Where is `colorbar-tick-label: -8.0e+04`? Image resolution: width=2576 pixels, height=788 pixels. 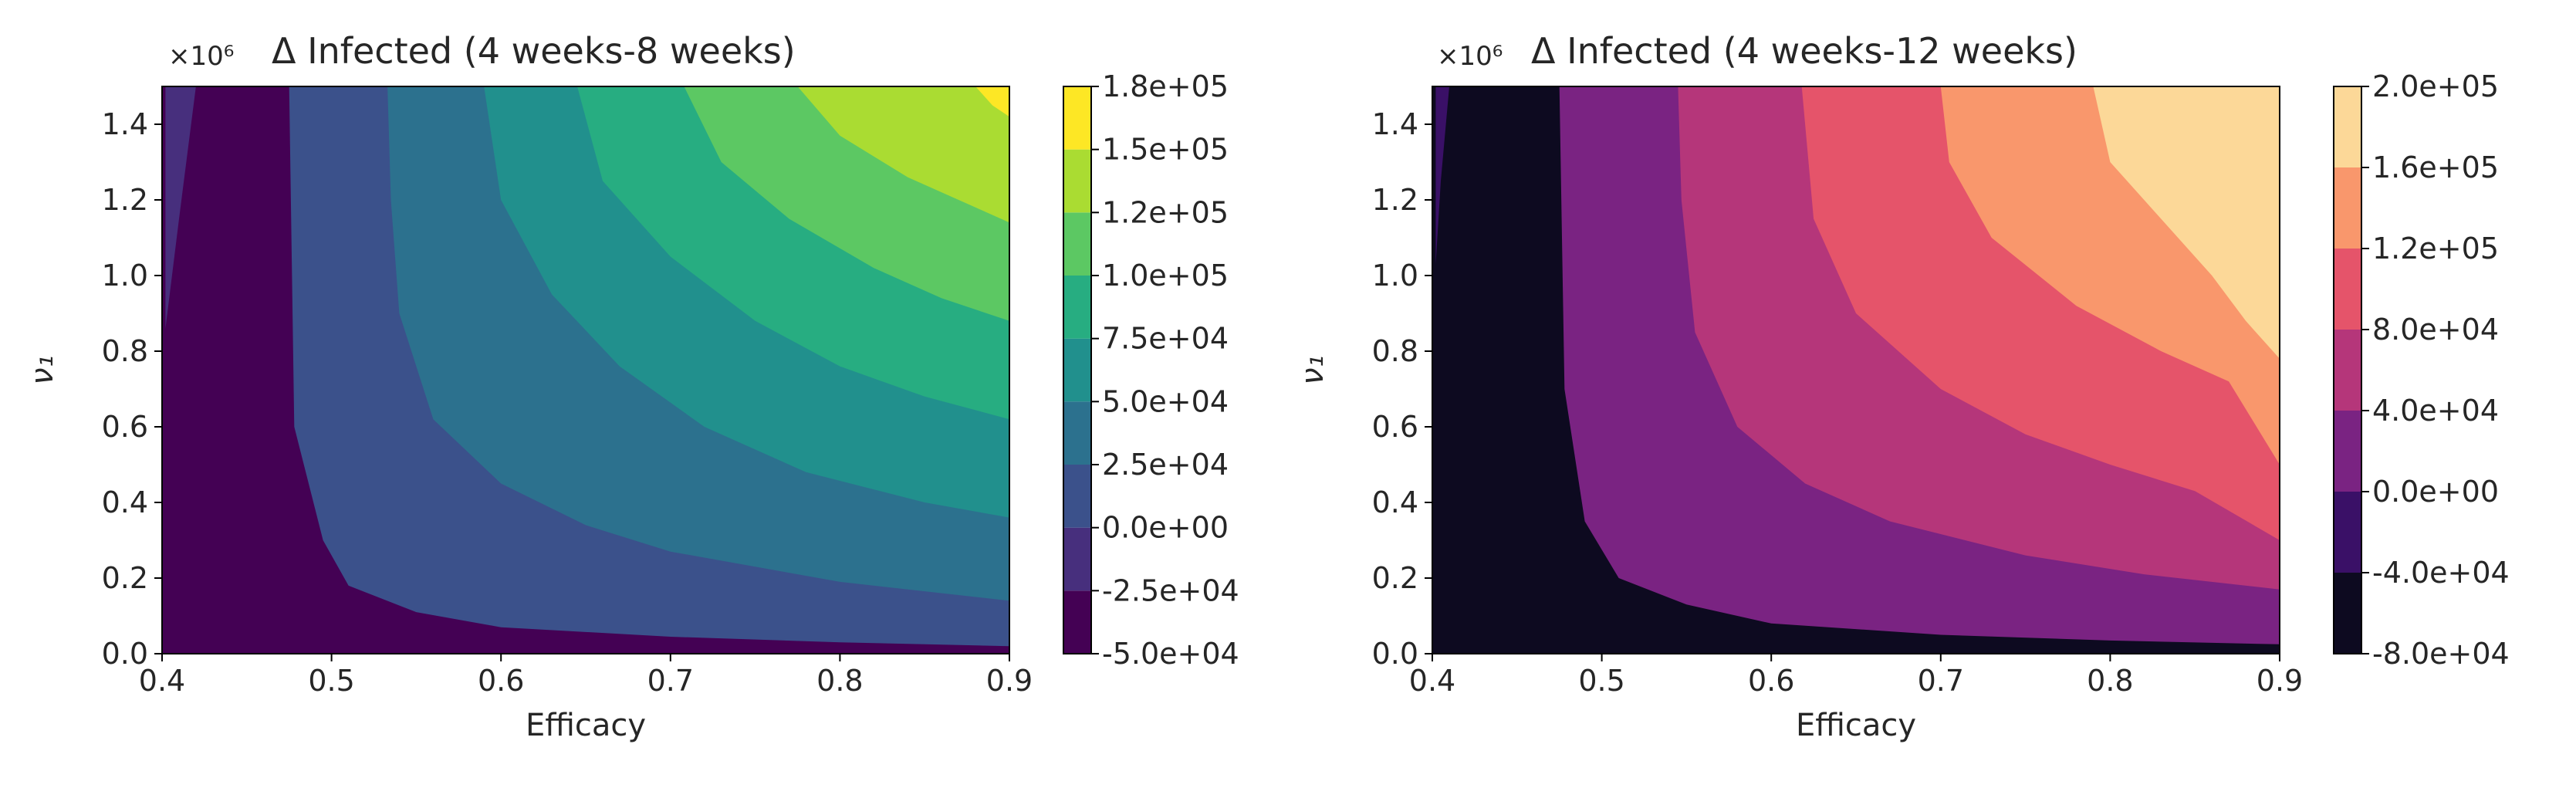
colorbar-tick-label: -8.0e+04 is located at coordinates (2441, 654).